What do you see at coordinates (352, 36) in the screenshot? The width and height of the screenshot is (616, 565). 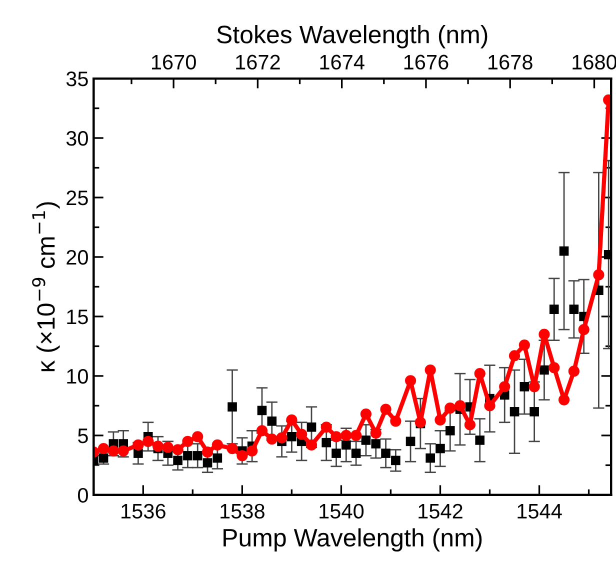 I see `x2-axis-title: Stokes Wavelength (nm)` at bounding box center [352, 36].